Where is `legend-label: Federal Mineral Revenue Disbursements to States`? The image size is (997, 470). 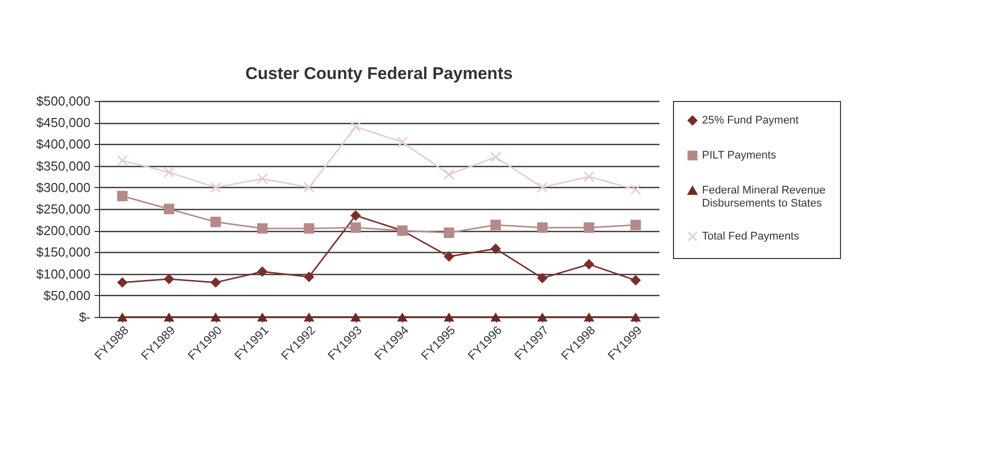
legend-label: Federal Mineral Revenue Disbursements to States is located at coordinates (764, 197).